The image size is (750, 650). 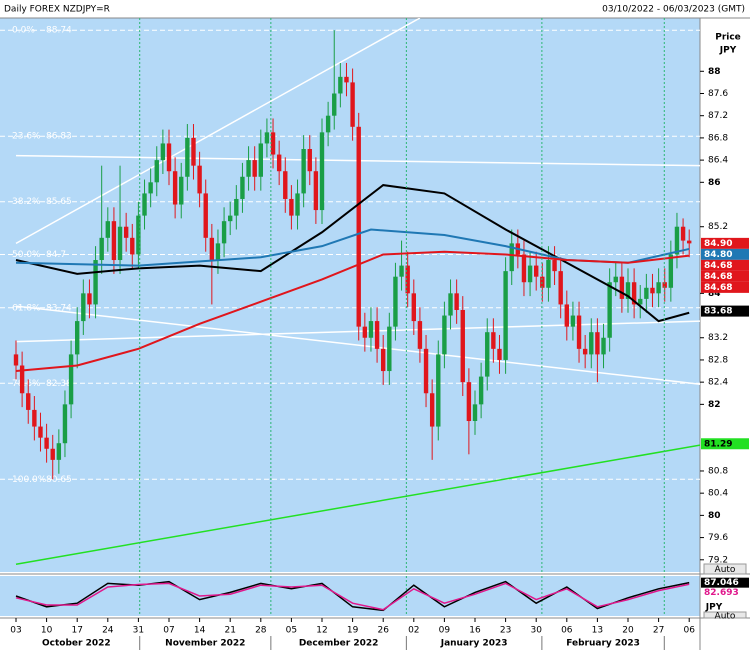 I want to click on auto-button-label: Auto, so click(x=725, y=570).